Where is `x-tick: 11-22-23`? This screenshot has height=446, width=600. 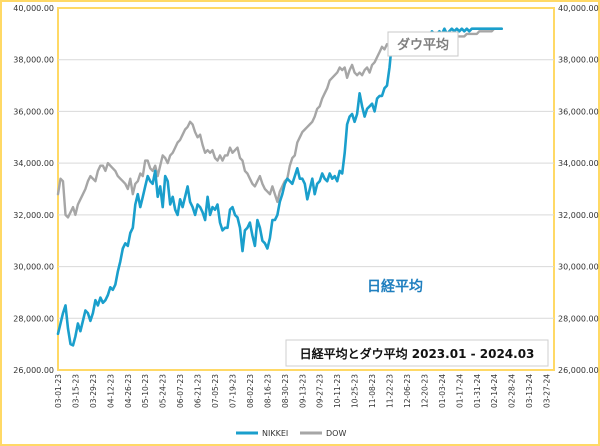 x-tick: 11-22-23 is located at coordinates (390, 391).